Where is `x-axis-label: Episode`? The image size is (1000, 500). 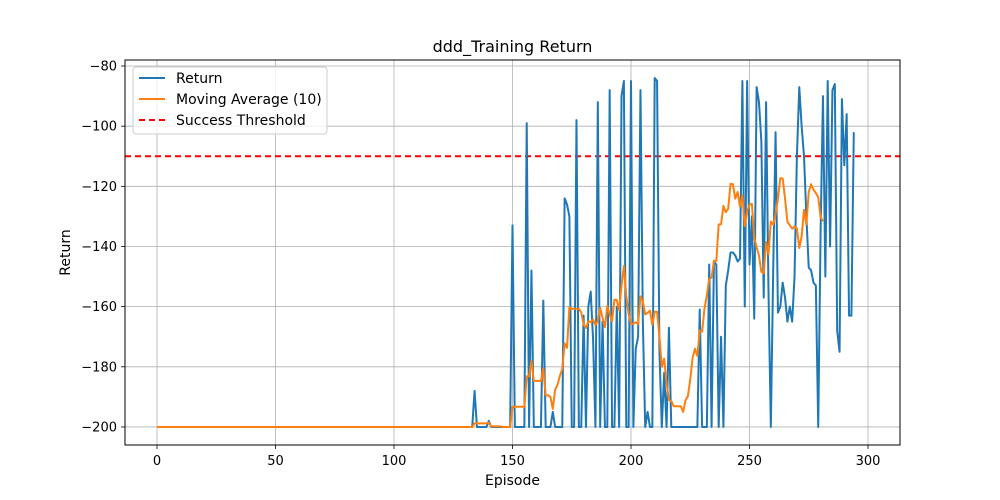 x-axis-label: Episode is located at coordinates (512, 481).